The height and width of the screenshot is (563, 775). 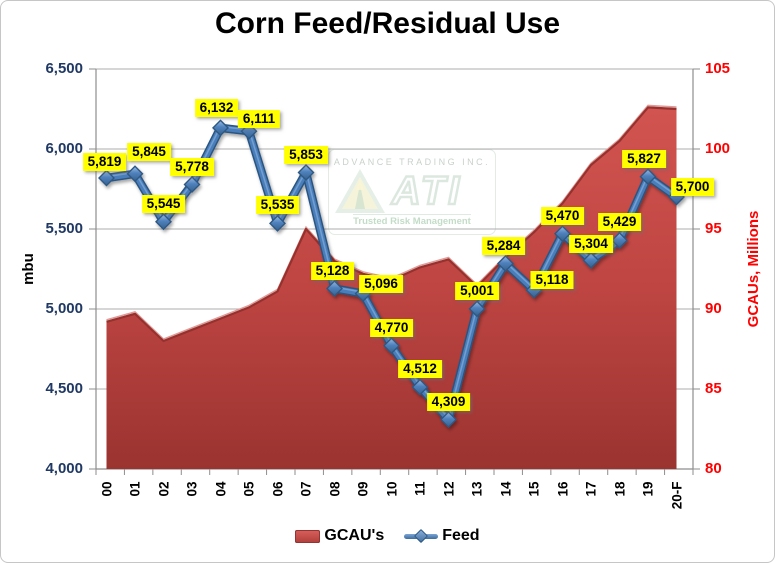 What do you see at coordinates (591, 489) in the screenshot?
I see `x-axis-tick-label: 17` at bounding box center [591, 489].